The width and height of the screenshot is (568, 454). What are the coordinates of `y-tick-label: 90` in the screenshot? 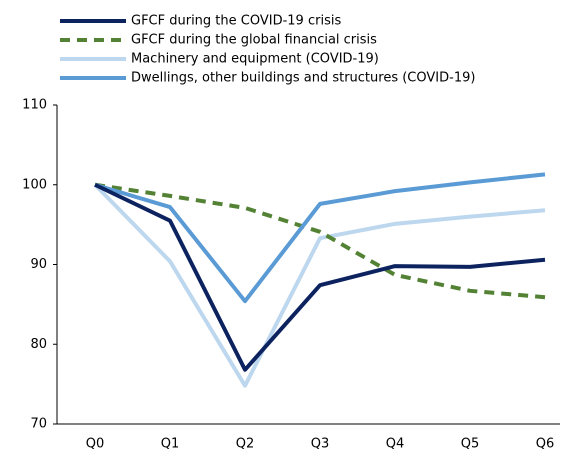 It's located at (38, 264).